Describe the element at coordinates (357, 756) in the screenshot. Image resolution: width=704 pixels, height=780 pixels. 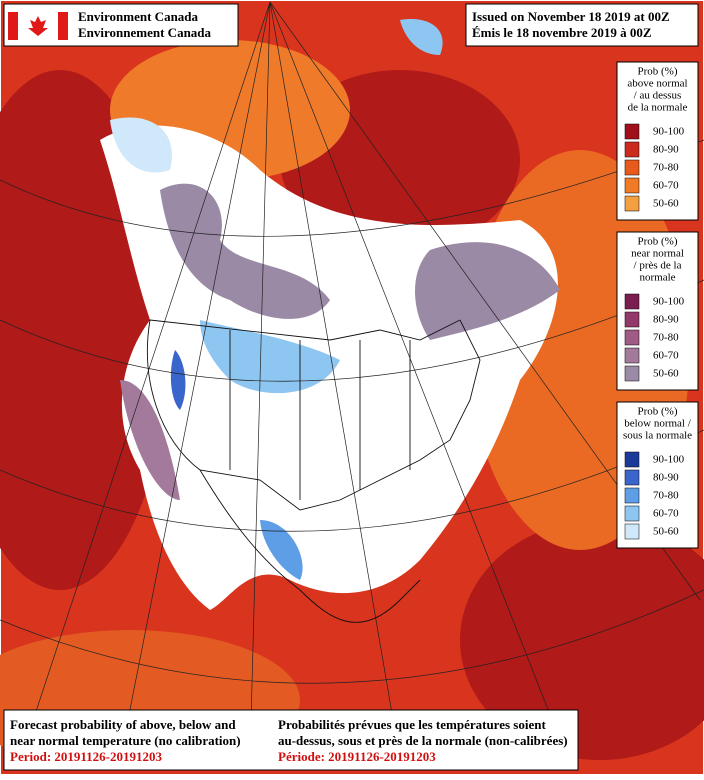
I see `footer-fr-period: Période: 20191126-20191203` at that location.